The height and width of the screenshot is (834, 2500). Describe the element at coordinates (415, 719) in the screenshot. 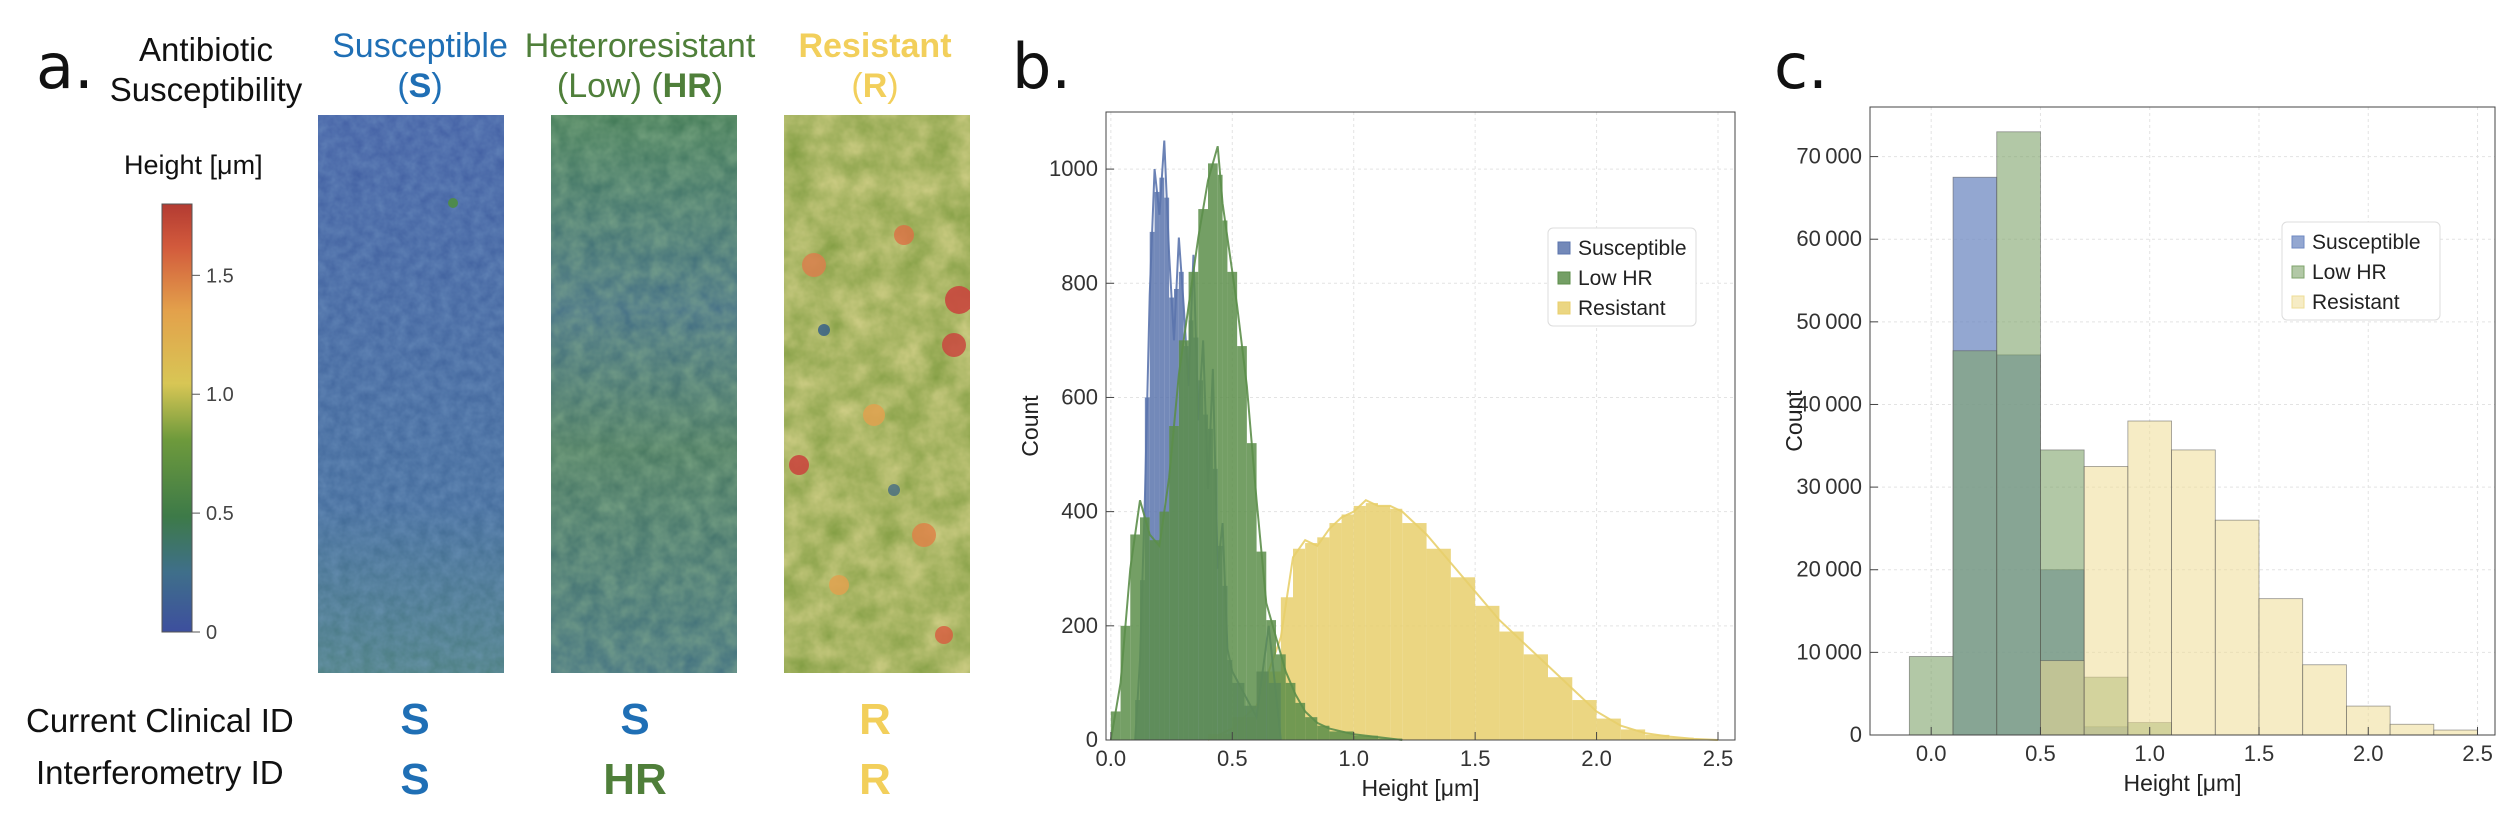

I see `clinical-id-susceptible: S` at that location.